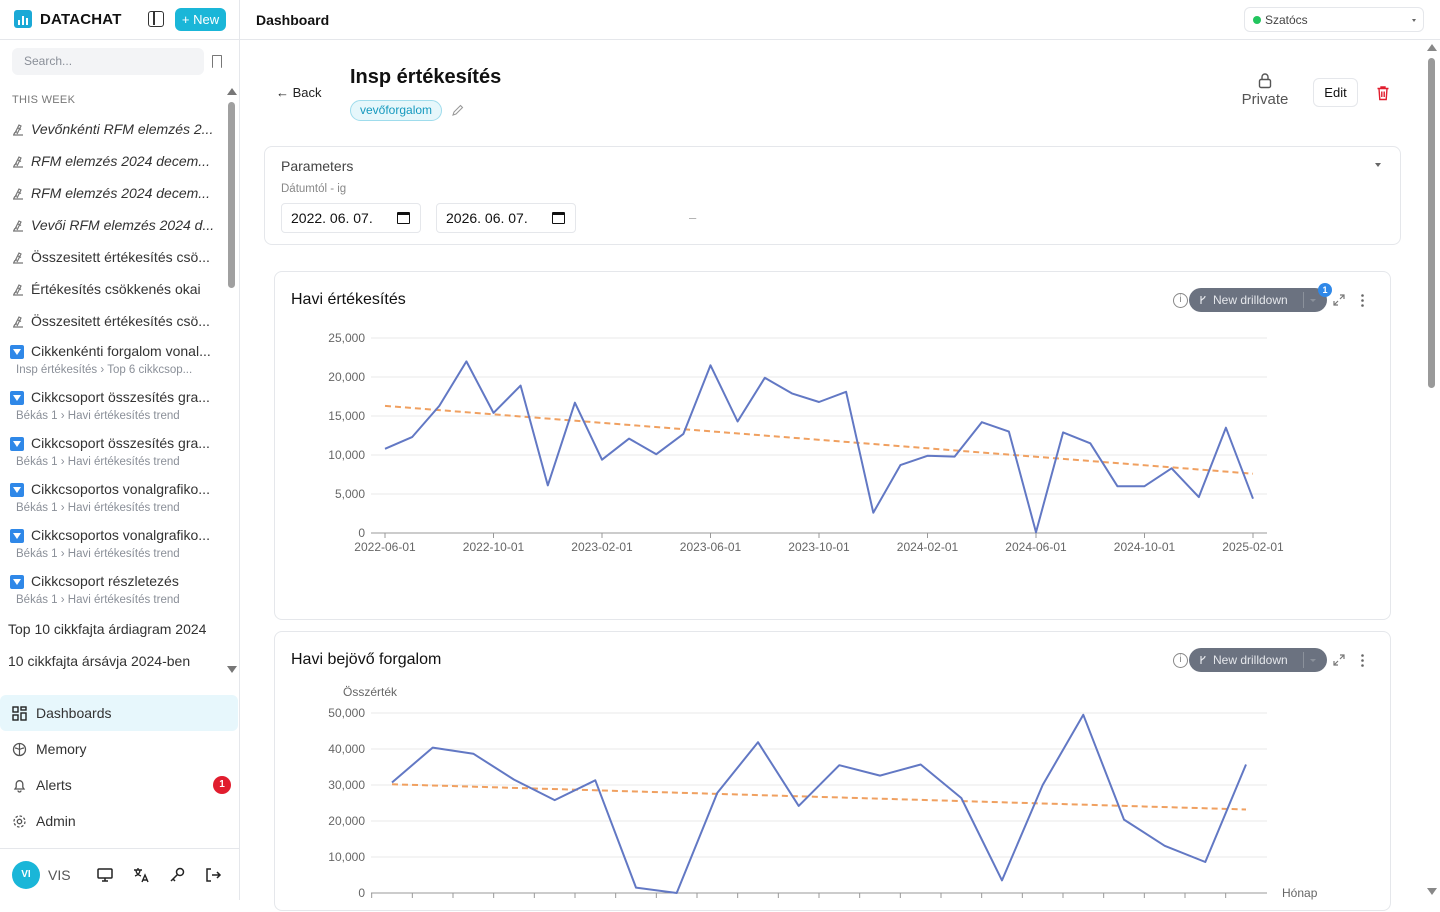  I want to click on new-drilldown-button: New drilldown 1, so click(1260, 297).